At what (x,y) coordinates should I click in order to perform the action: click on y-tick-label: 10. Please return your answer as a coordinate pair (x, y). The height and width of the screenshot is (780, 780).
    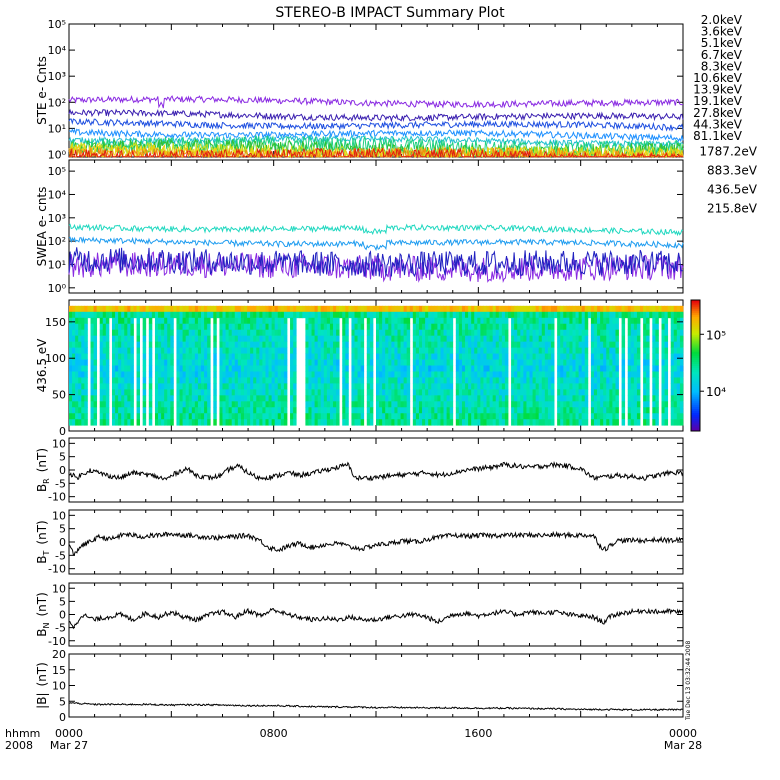
    Looking at the image, I should click on (59, 686).